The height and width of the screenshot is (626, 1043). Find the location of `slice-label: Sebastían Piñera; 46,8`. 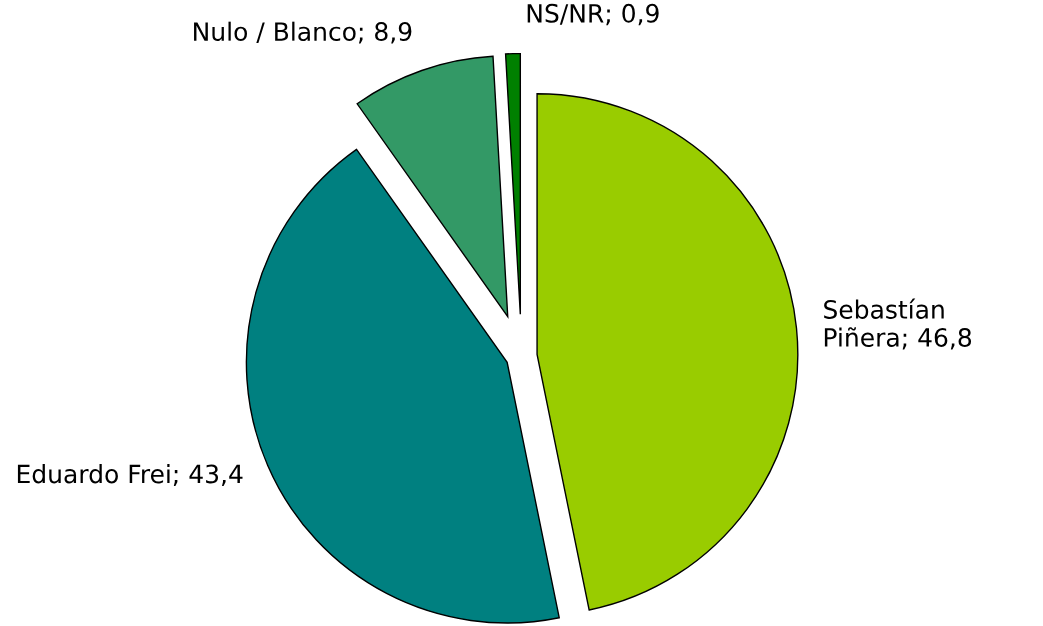

slice-label: Sebastían Piñera; 46,8 is located at coordinates (898, 324).